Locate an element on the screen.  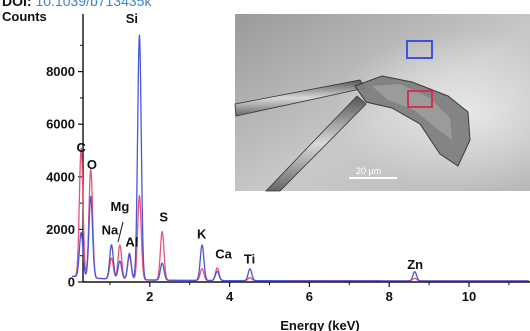
x-tick-label: 4 is located at coordinates (230, 296).